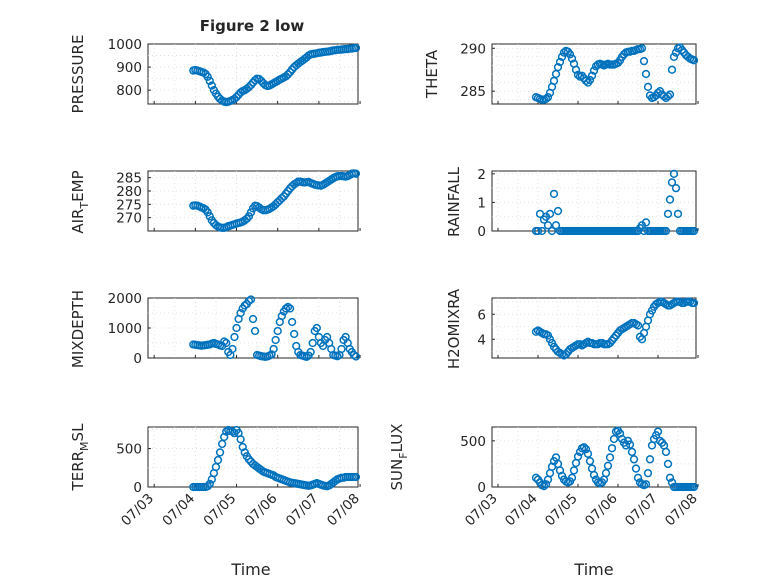 Image resolution: width=778 pixels, height=583 pixels. What do you see at coordinates (129, 68) in the screenshot?
I see `ytick-label: 900` at bounding box center [129, 68].